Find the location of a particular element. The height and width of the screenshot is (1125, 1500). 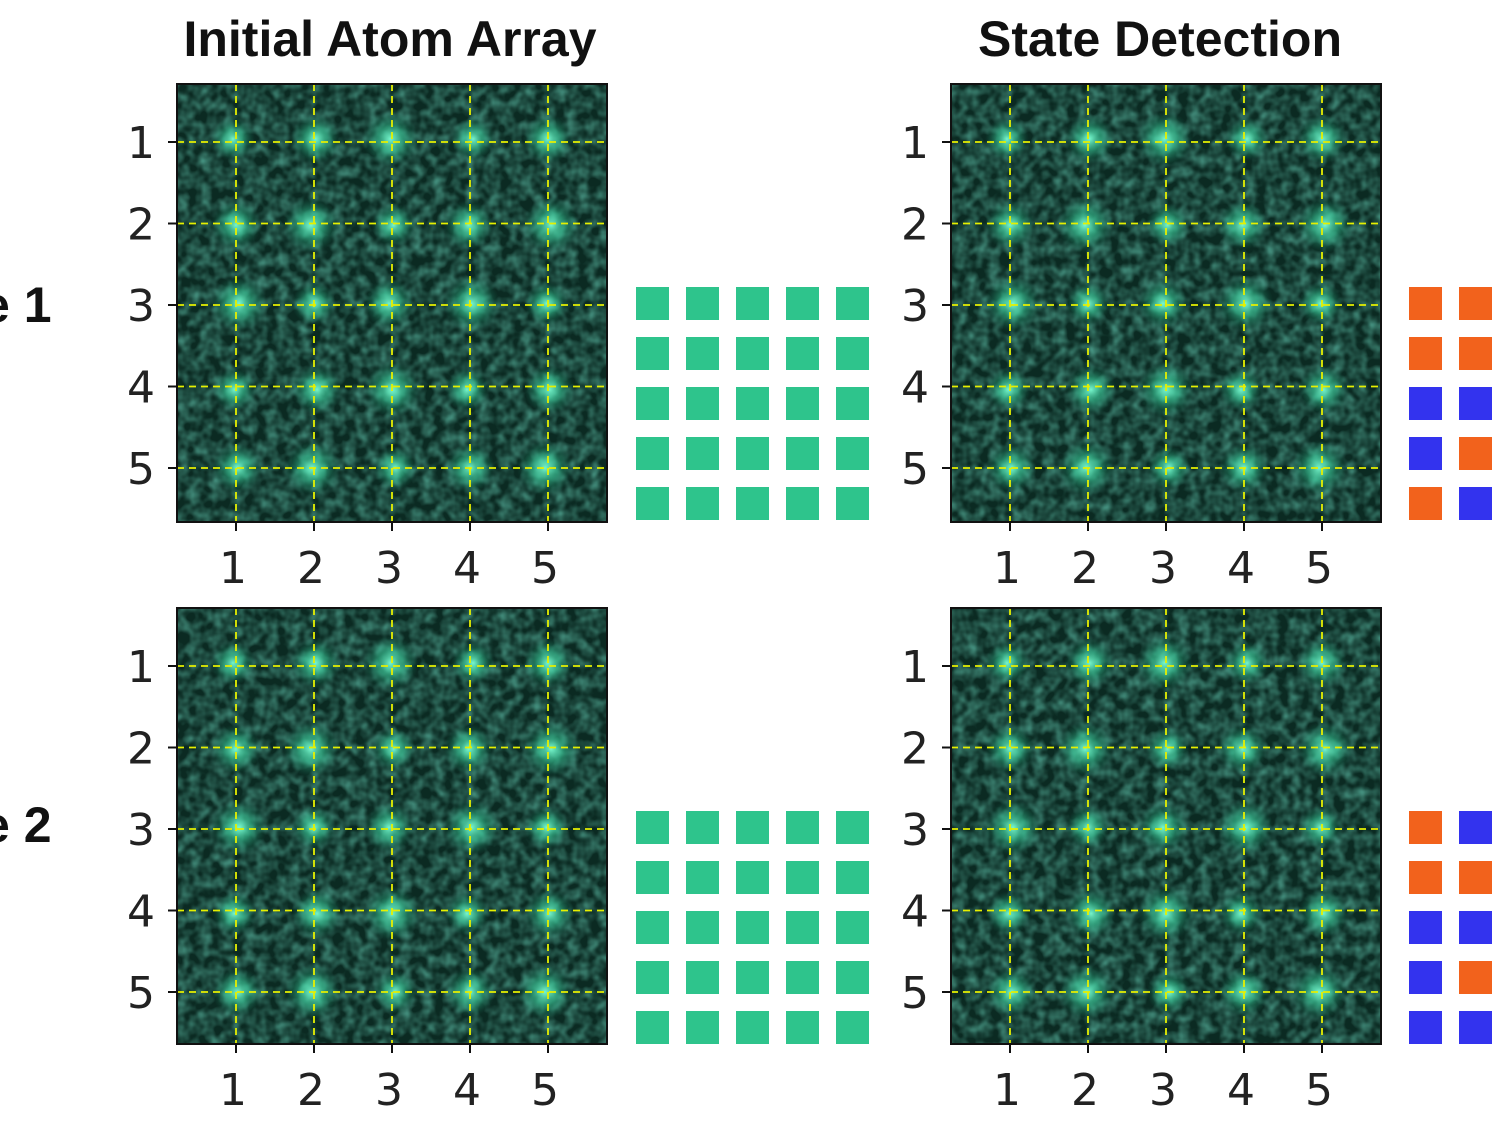

y-tick-label: 3 is located at coordinates (915, 830).